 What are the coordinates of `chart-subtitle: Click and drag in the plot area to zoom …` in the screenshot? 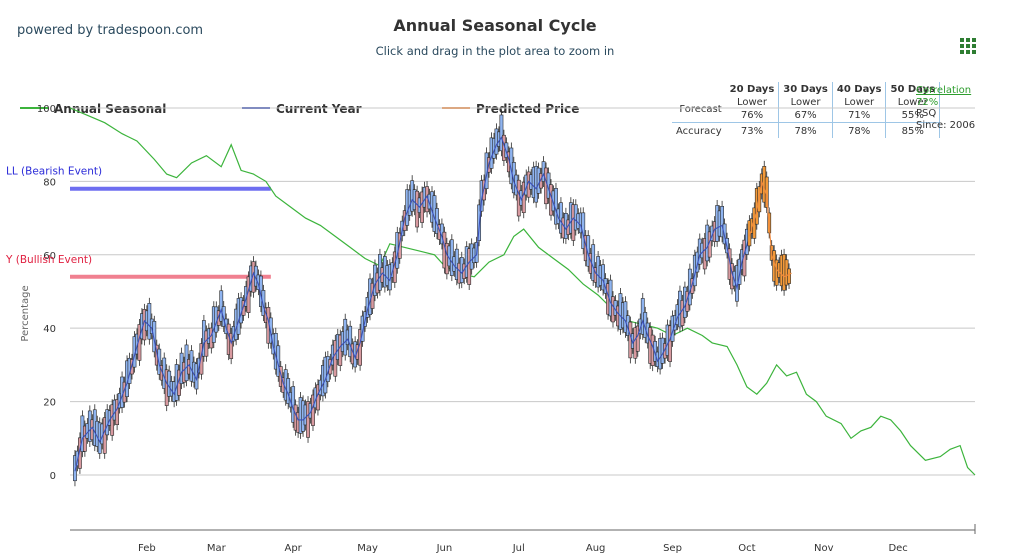 It's located at (495, 51).